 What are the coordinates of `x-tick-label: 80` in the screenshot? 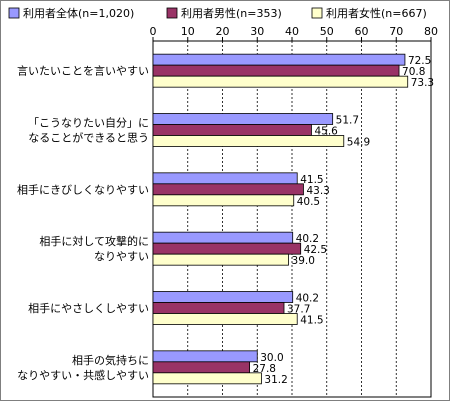 It's located at (431, 31).